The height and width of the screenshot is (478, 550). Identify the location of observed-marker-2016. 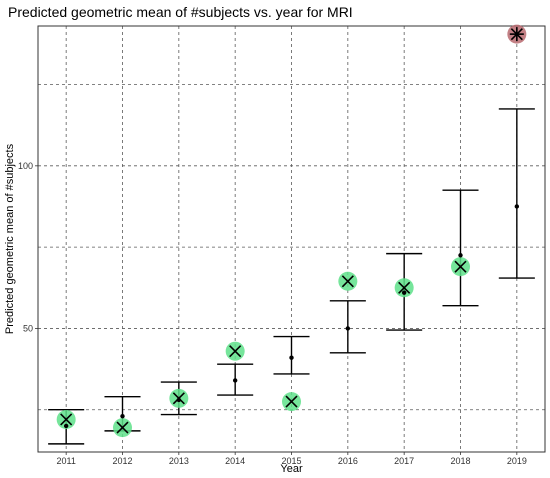
(347, 281).